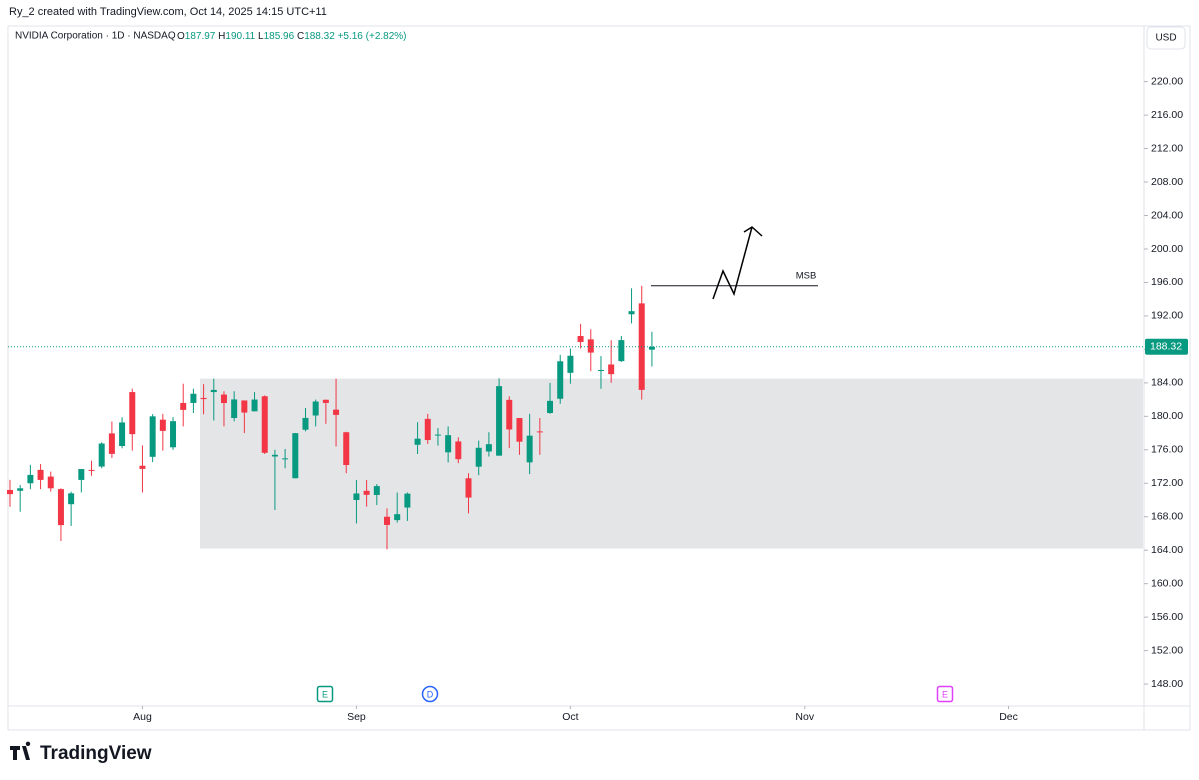 The height and width of the screenshot is (780, 1199). I want to click on y-tick-label: 204.00, so click(1167, 215).